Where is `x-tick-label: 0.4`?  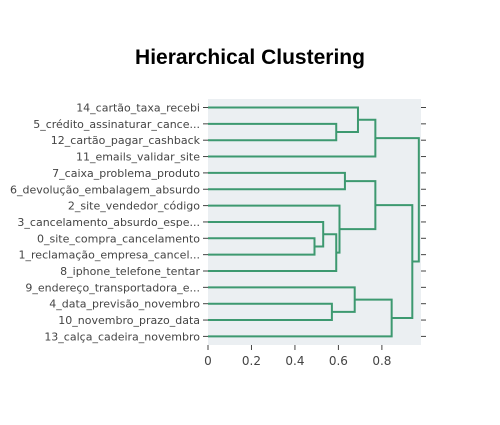
x-tick-label: 0.4 is located at coordinates (294, 361).